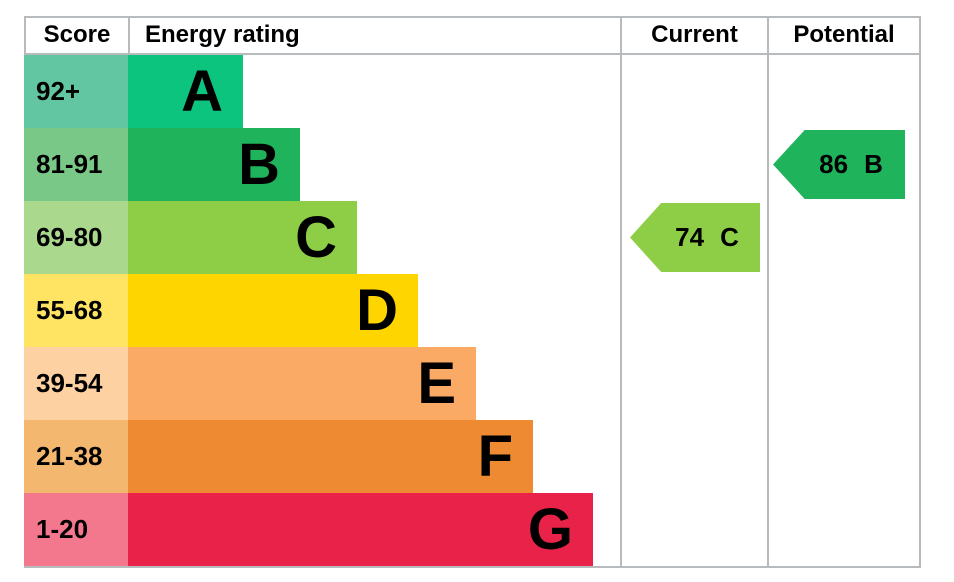 The width and height of the screenshot is (954, 582). I want to click on potential-column-header: Potential, so click(844, 34).